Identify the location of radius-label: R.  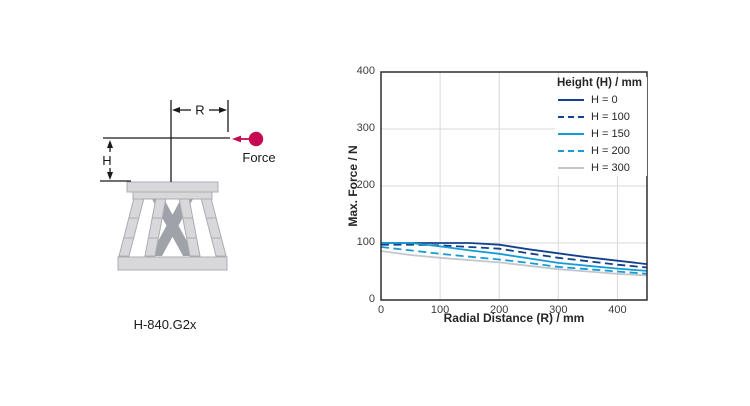
(199, 110).